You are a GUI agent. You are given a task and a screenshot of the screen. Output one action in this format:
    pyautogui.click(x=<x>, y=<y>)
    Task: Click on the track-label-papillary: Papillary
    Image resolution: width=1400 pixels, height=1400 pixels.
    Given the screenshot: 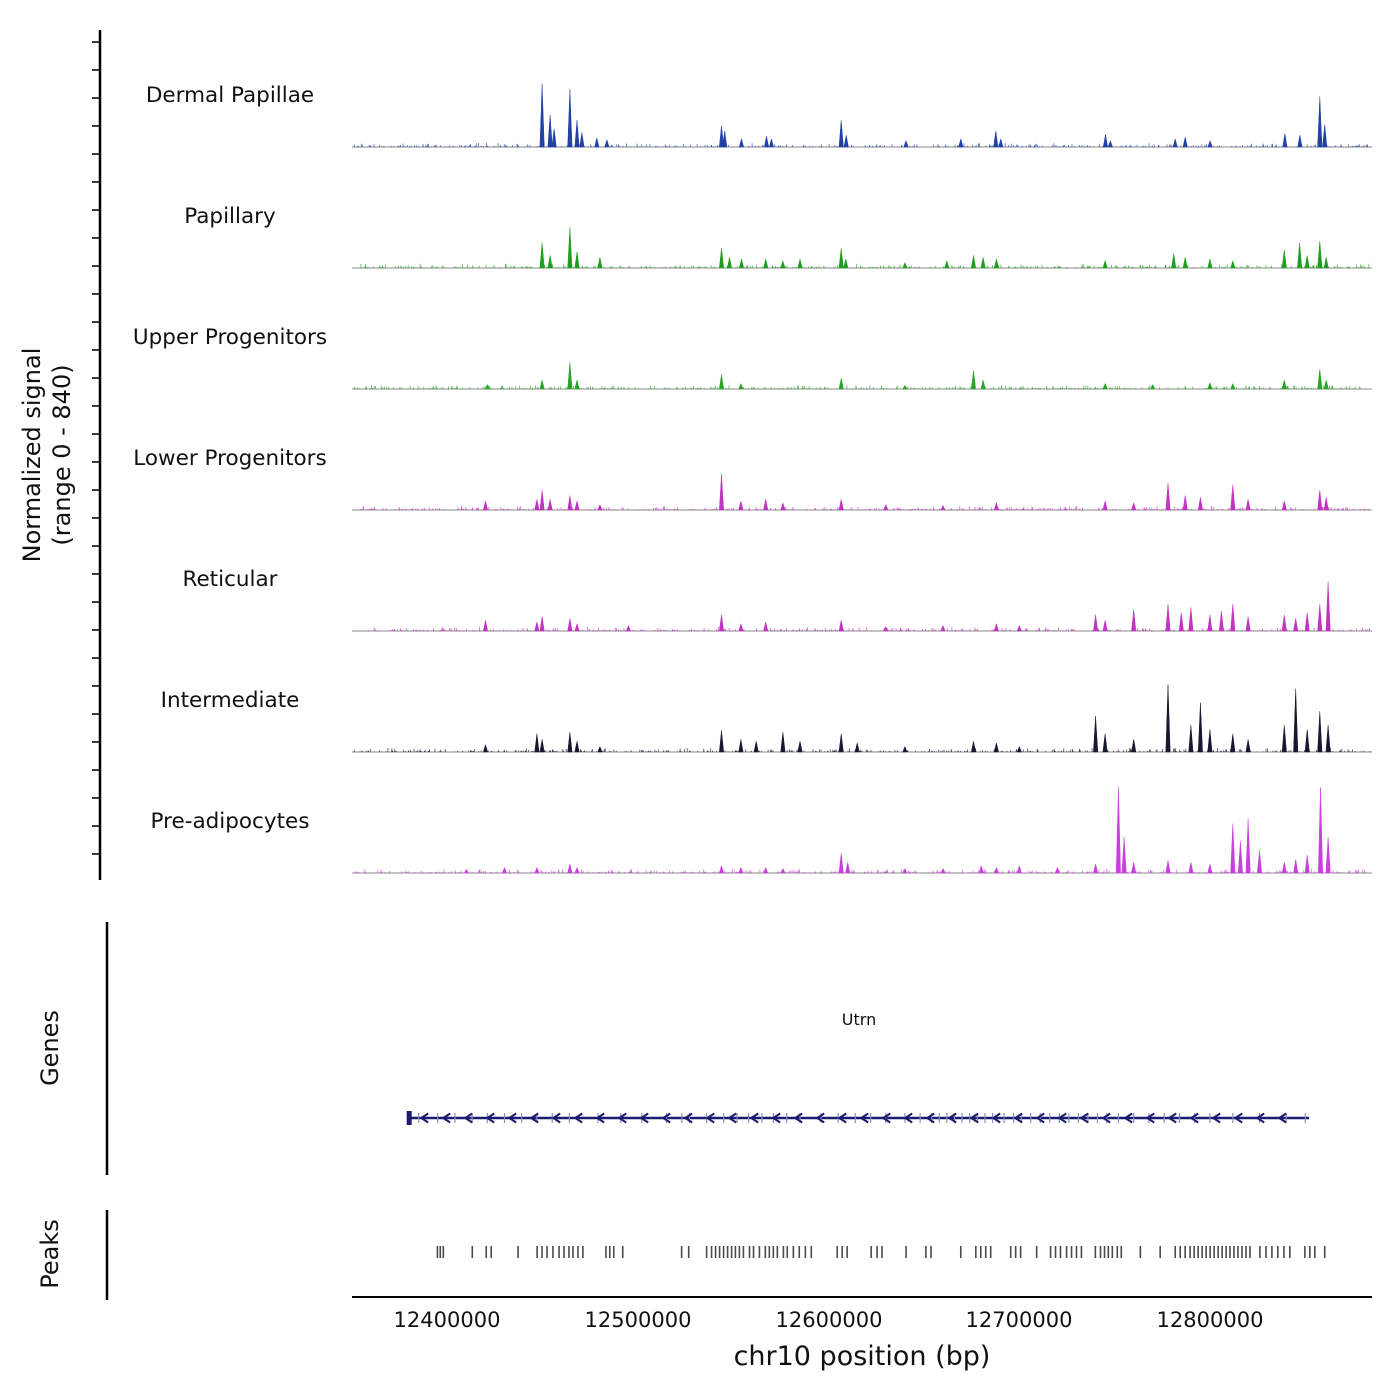 What is the action you would take?
    pyautogui.click(x=230, y=216)
    